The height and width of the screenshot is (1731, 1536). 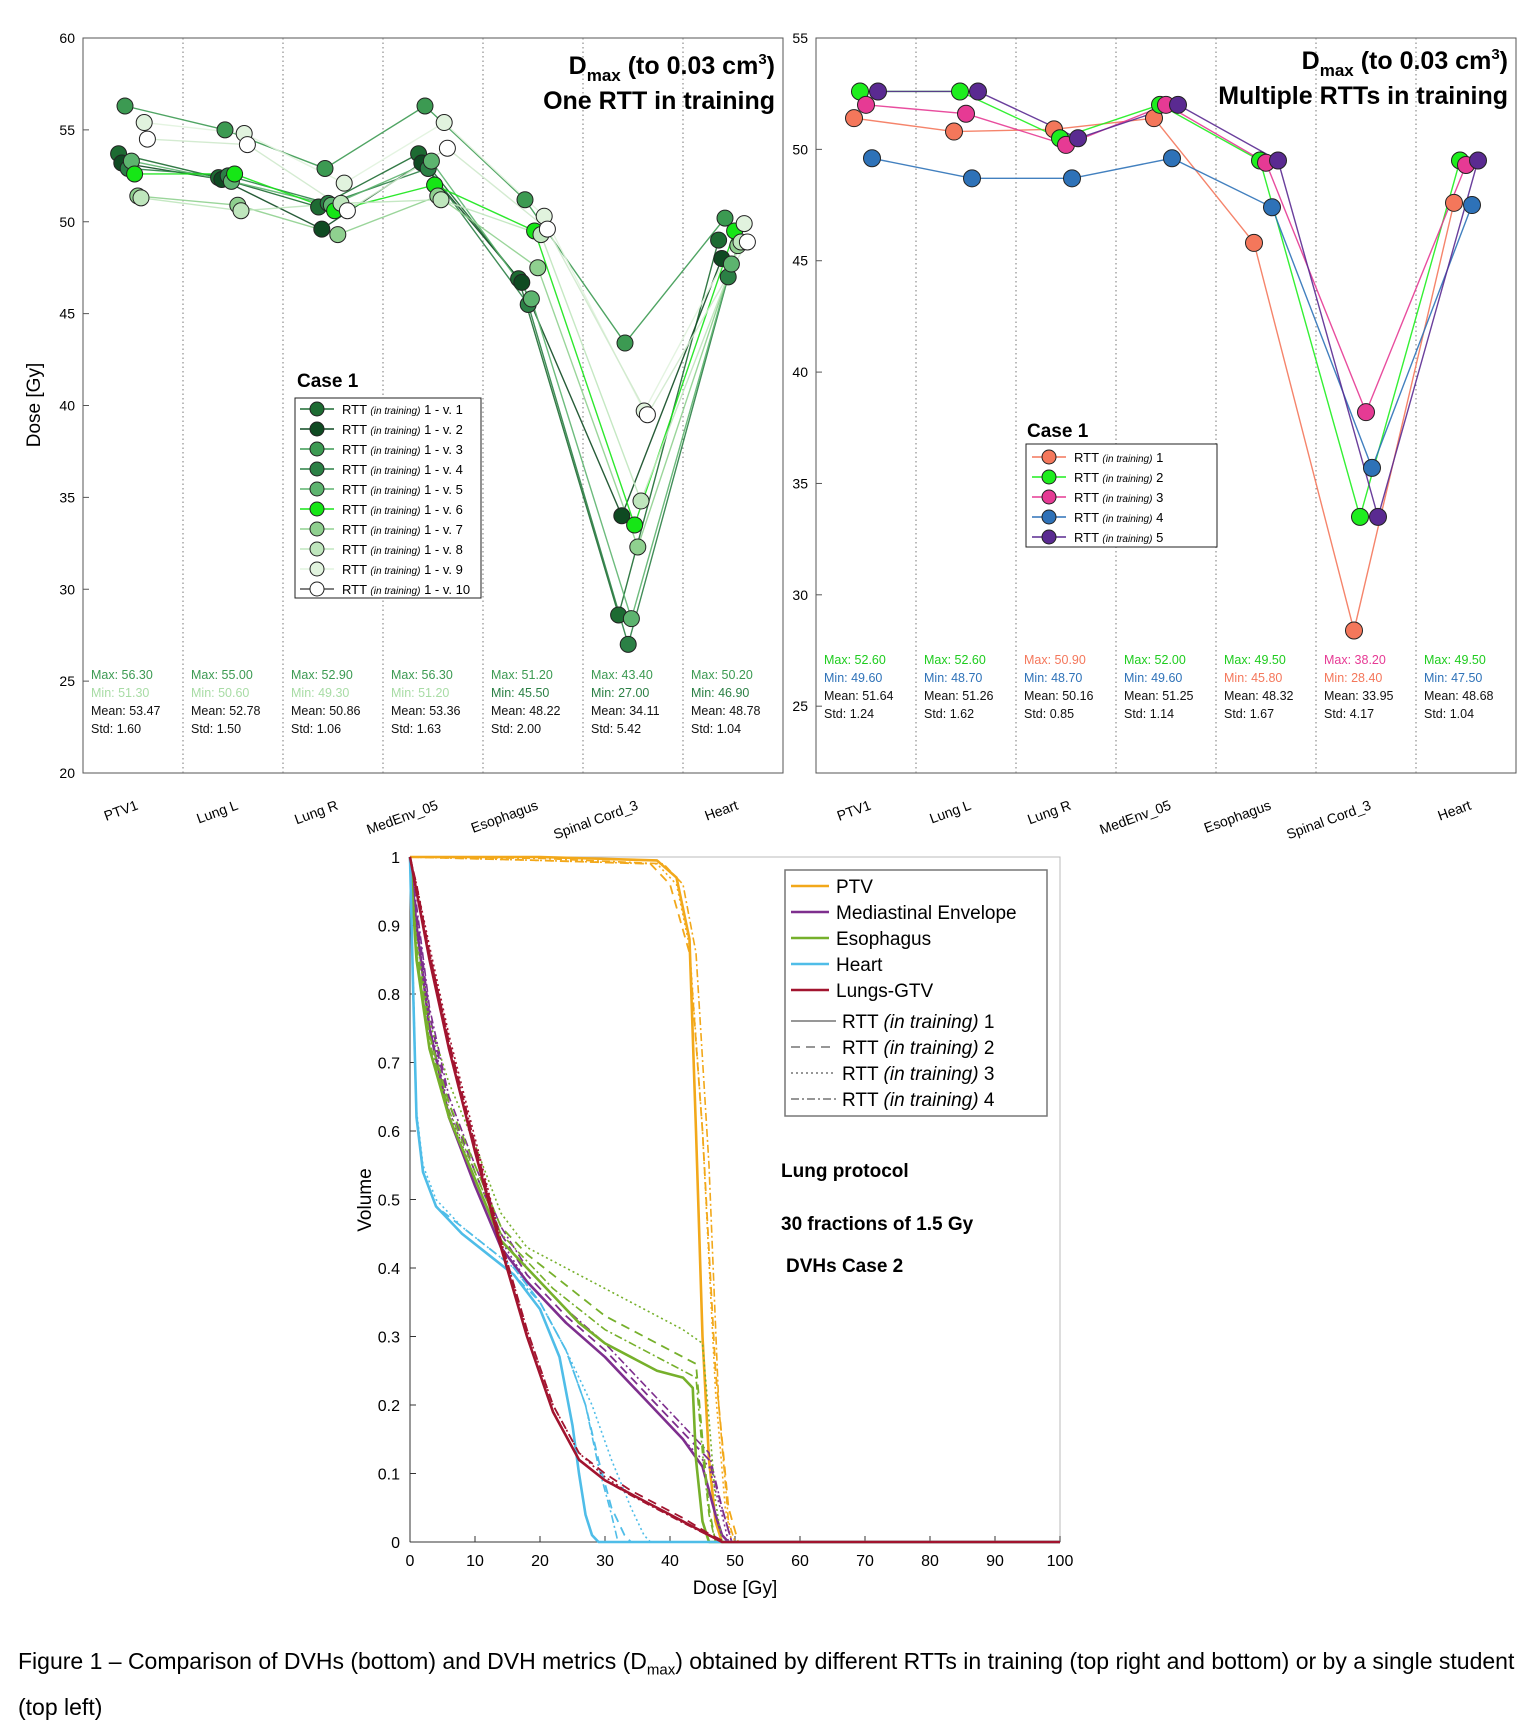 I want to click on legend-label: RTT (in training) 4, so click(x=918, y=1100).